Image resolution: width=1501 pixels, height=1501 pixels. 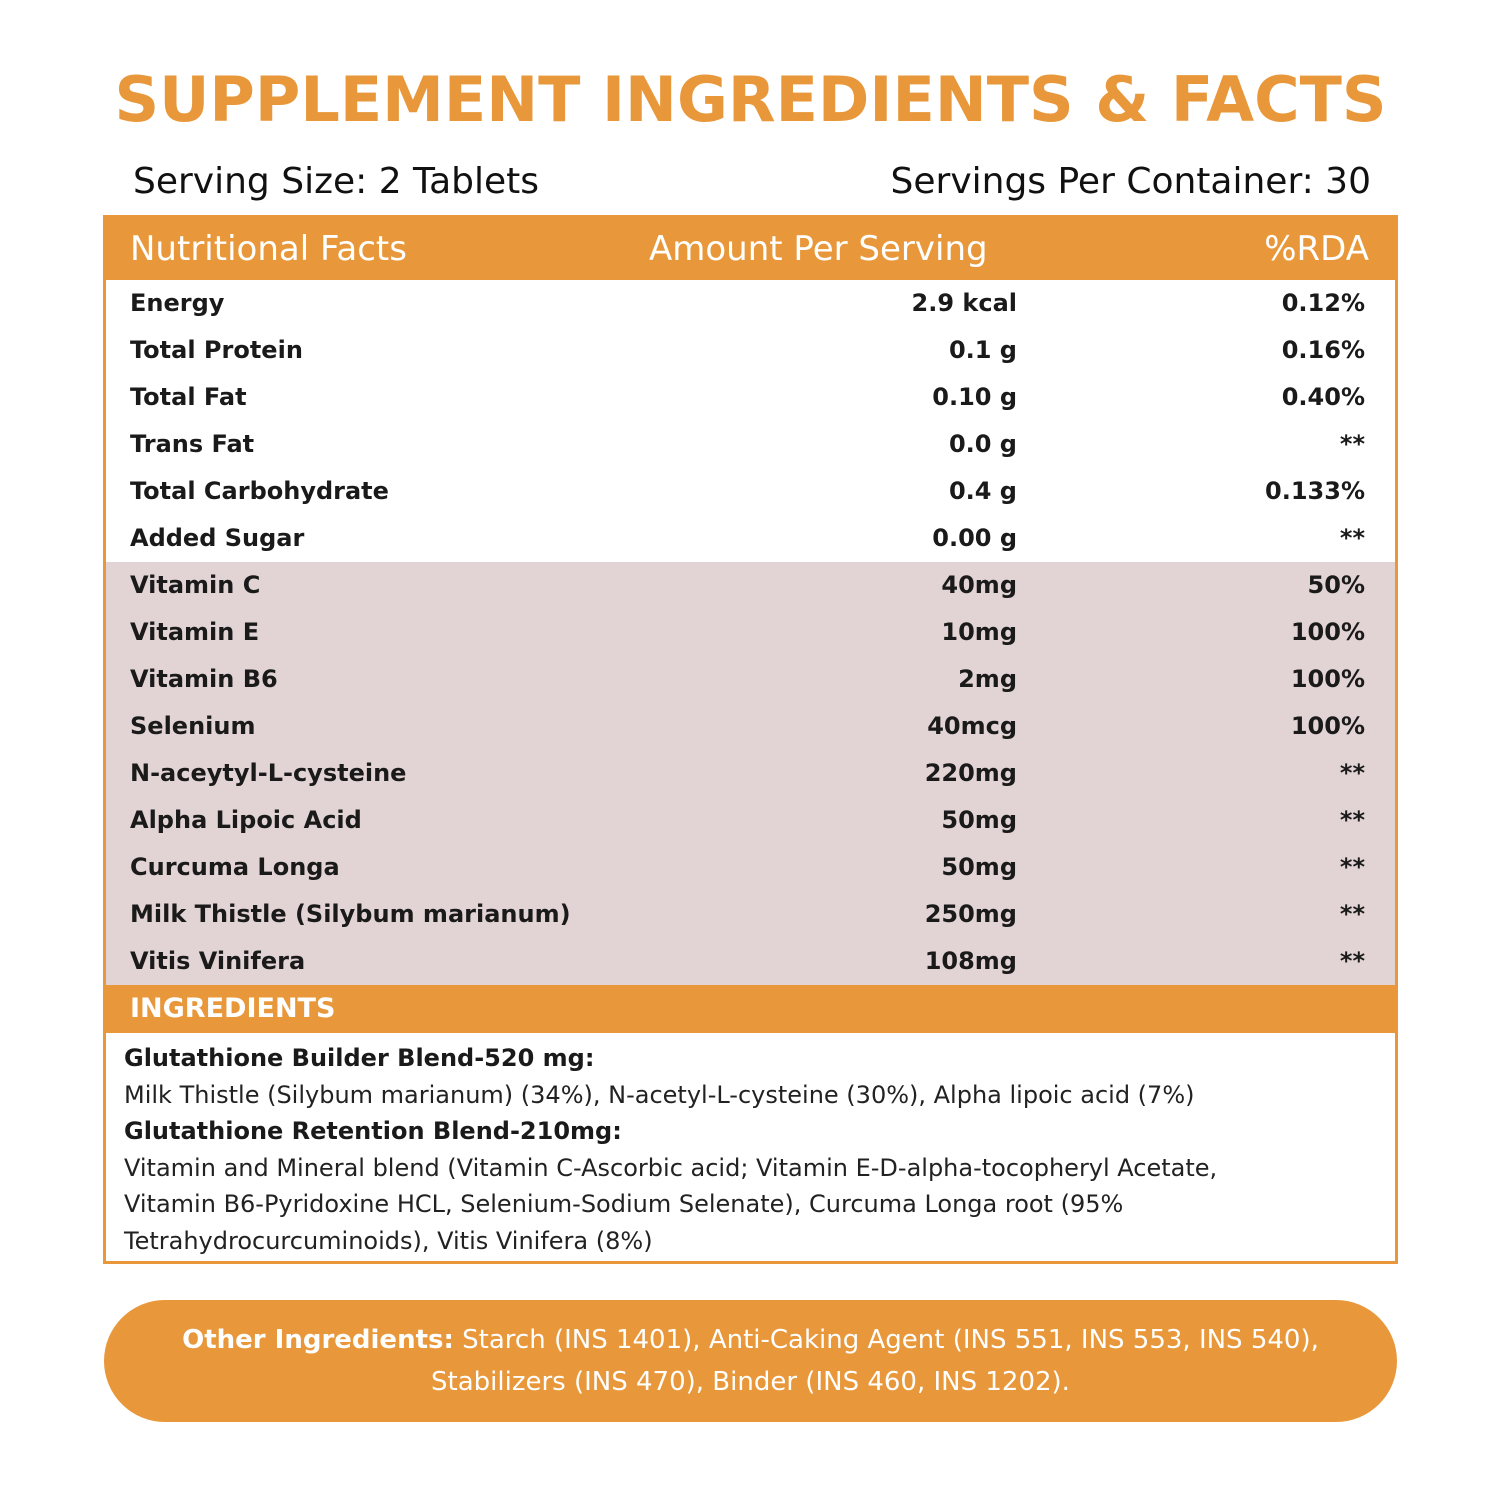 What do you see at coordinates (750, 867) in the screenshot?
I see `table-row: Curcuma Longa 50mg **` at bounding box center [750, 867].